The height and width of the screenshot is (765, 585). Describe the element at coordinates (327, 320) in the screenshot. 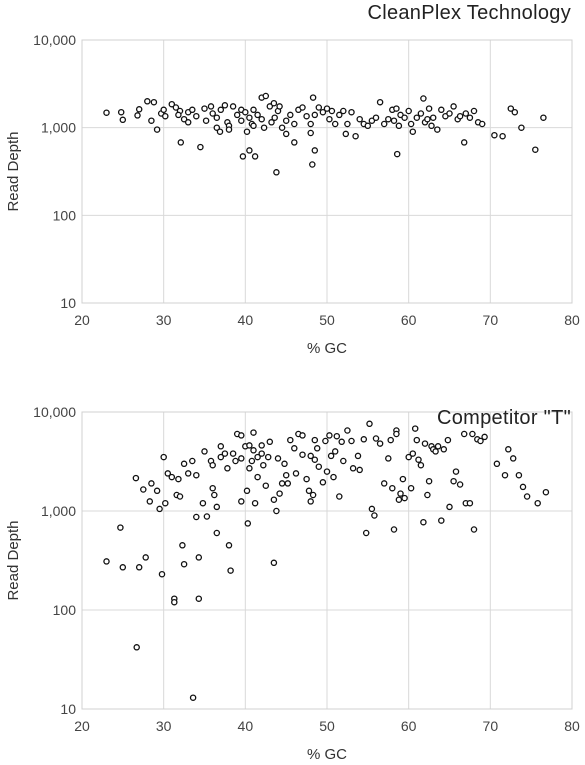

I see `x-tick-labels: 20 30 40 50 60 70 80` at that location.